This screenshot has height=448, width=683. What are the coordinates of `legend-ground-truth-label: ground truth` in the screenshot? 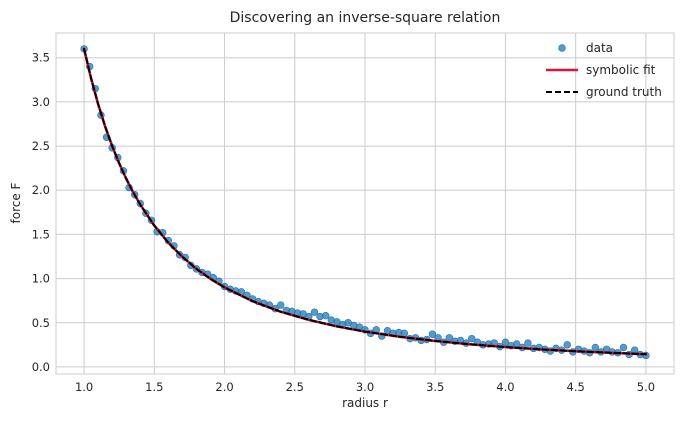 It's located at (624, 92).